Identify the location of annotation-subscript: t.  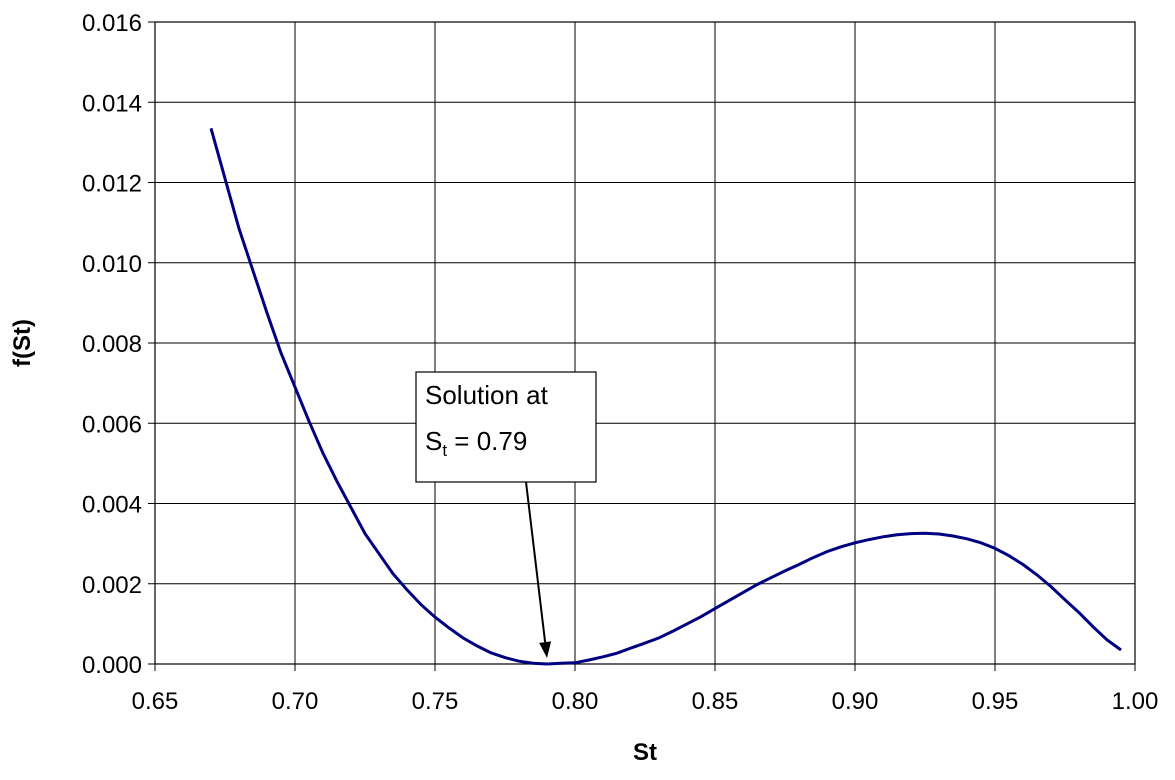
(444, 450).